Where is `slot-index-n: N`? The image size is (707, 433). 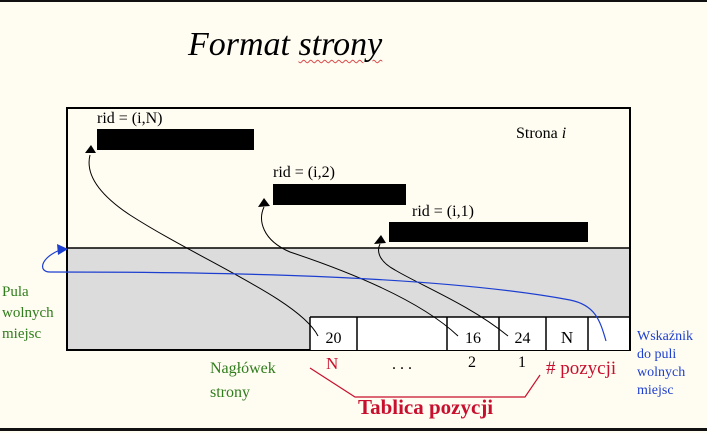
slot-index-n: N is located at coordinates (332, 363).